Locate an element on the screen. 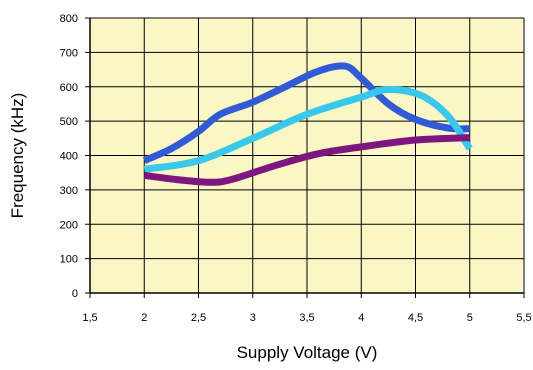 This screenshot has width=533, height=370. y-tick-label: 700 is located at coordinates (69, 53).